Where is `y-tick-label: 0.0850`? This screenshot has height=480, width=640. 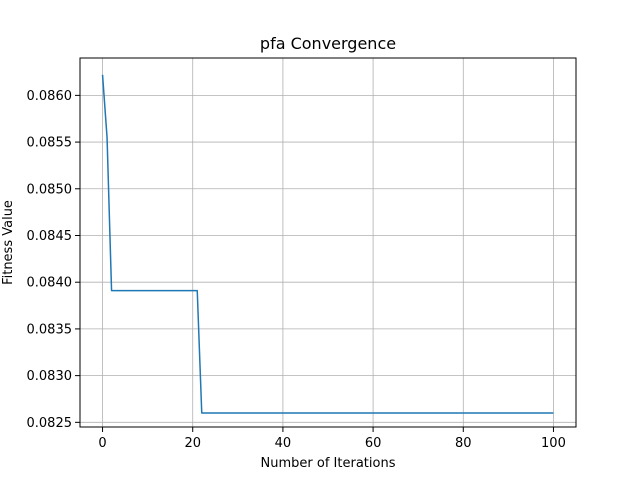 y-tick-label: 0.0850 is located at coordinates (50, 189).